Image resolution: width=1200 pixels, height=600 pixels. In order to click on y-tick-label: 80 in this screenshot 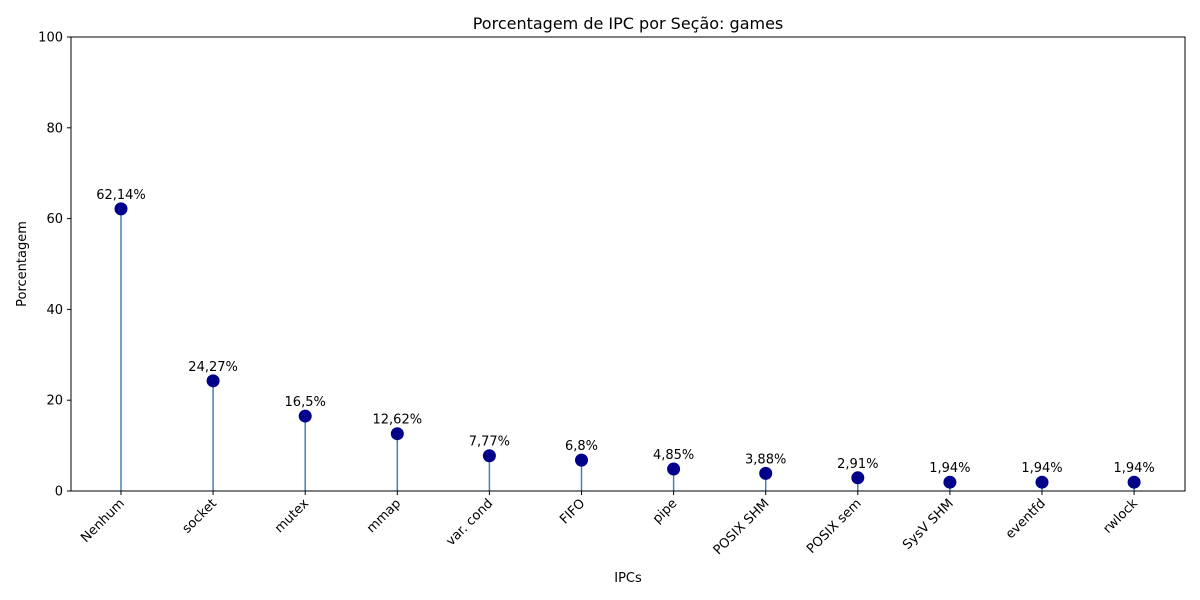, I will do `click(54, 128)`.